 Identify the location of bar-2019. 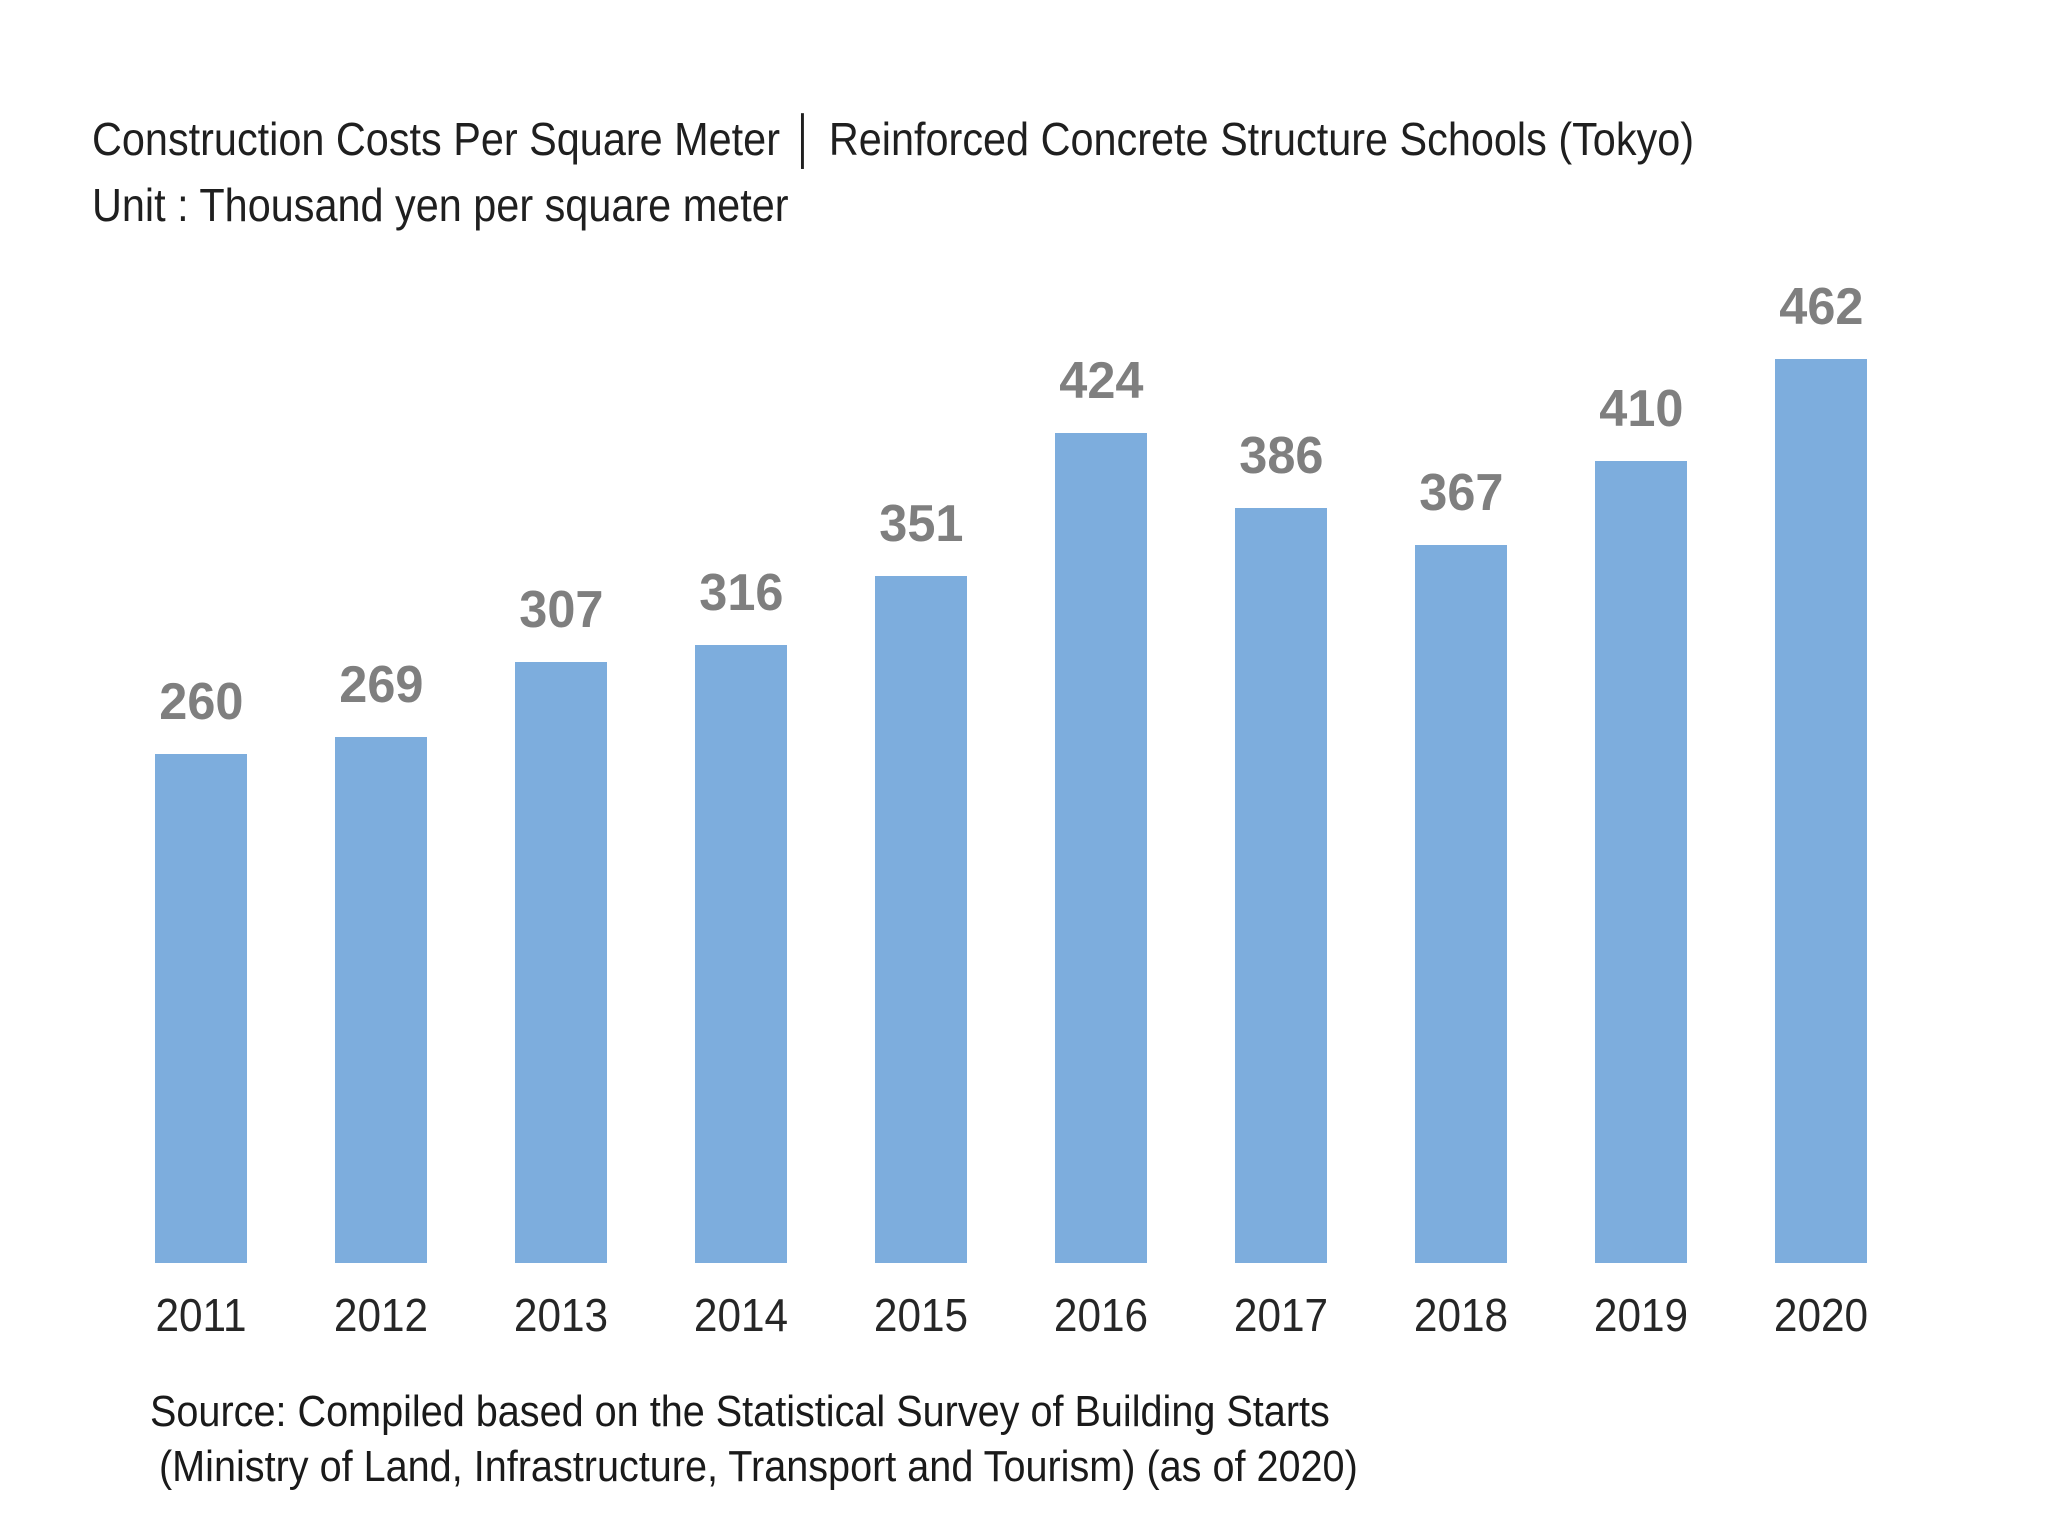
(1641, 862).